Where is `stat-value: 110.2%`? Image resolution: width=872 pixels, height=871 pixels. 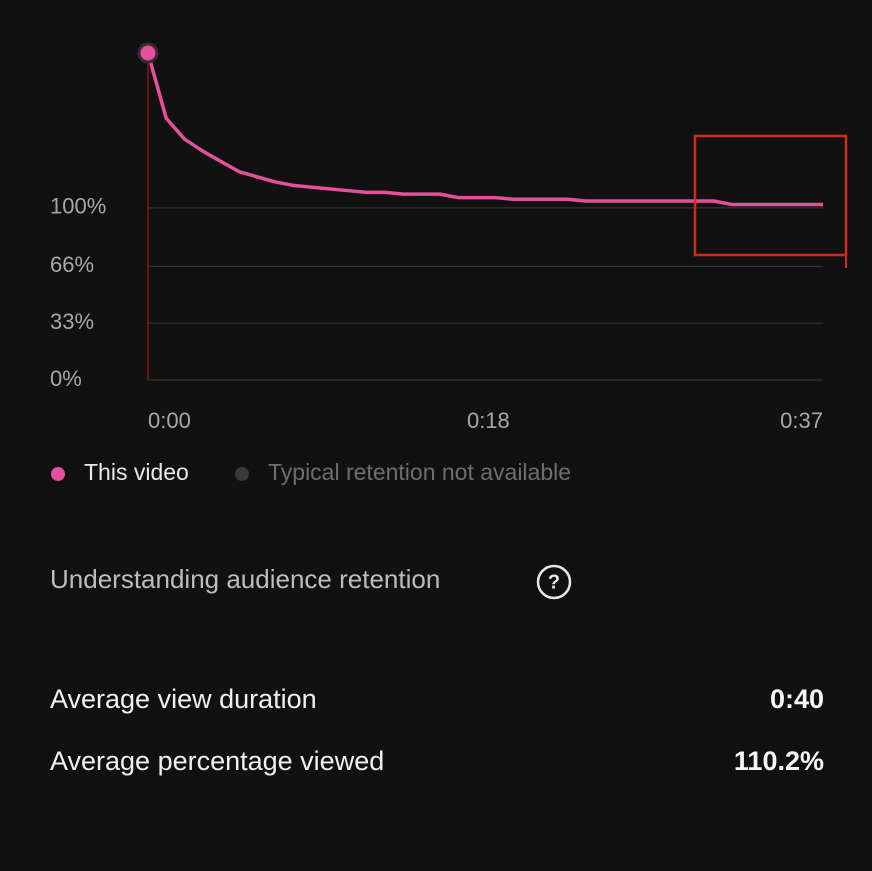 stat-value: 110.2% is located at coordinates (779, 761).